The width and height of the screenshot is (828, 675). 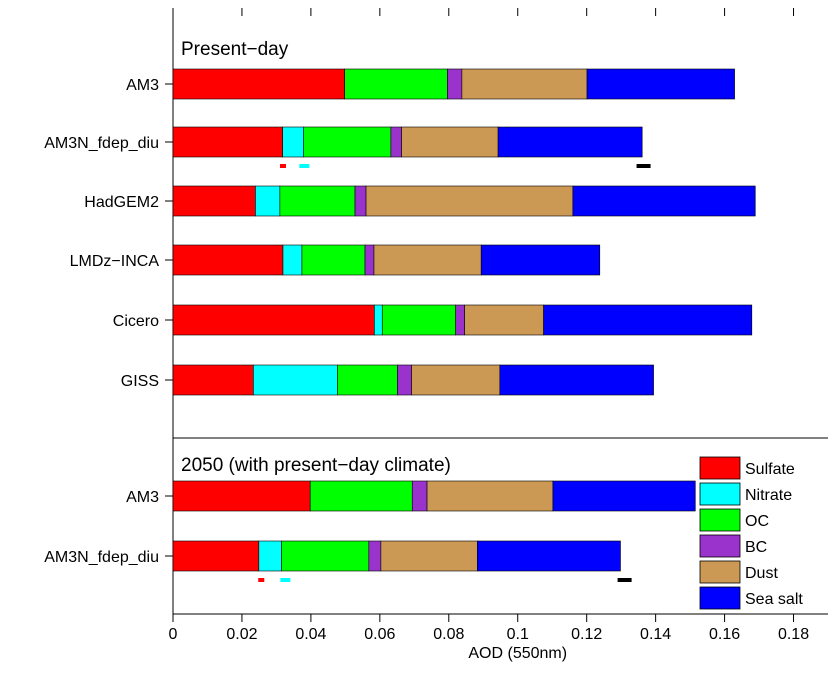 I want to click on x-tick-label: 0.04, so click(x=310, y=634).